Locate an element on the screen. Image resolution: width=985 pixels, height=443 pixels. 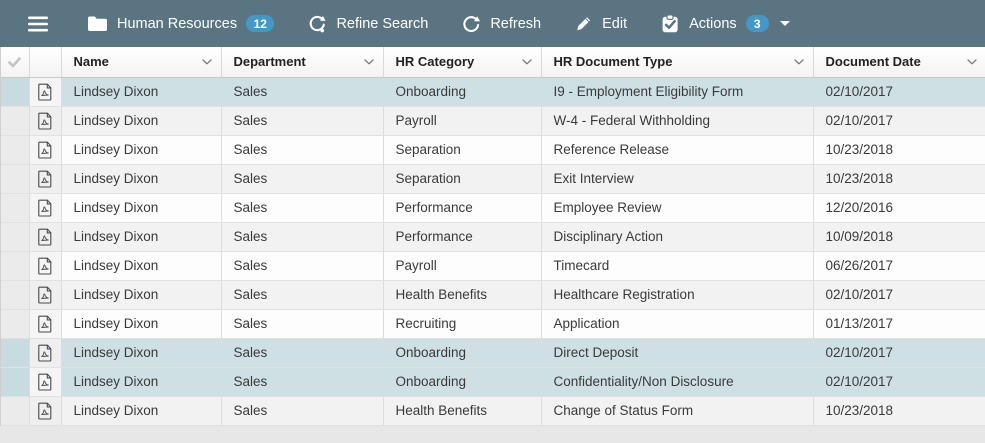
folder-icon is located at coordinates (97, 23).